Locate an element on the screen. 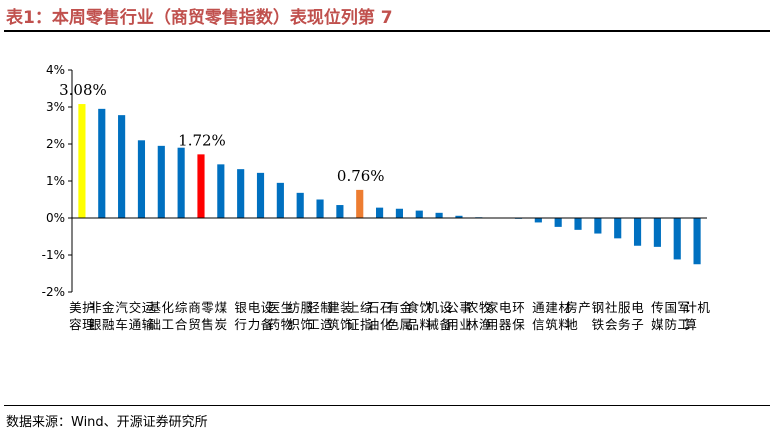 The width and height of the screenshot is (774, 436). bar-机械设备 is located at coordinates (439, 215).